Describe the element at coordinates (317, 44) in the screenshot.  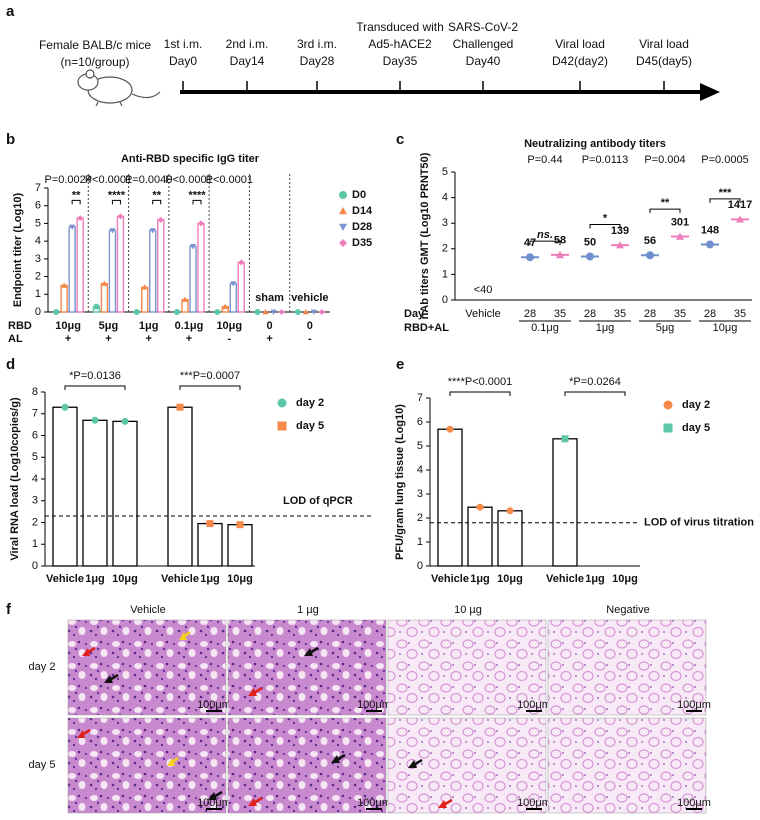
I see `event-label: 3rd i.m.` at that location.